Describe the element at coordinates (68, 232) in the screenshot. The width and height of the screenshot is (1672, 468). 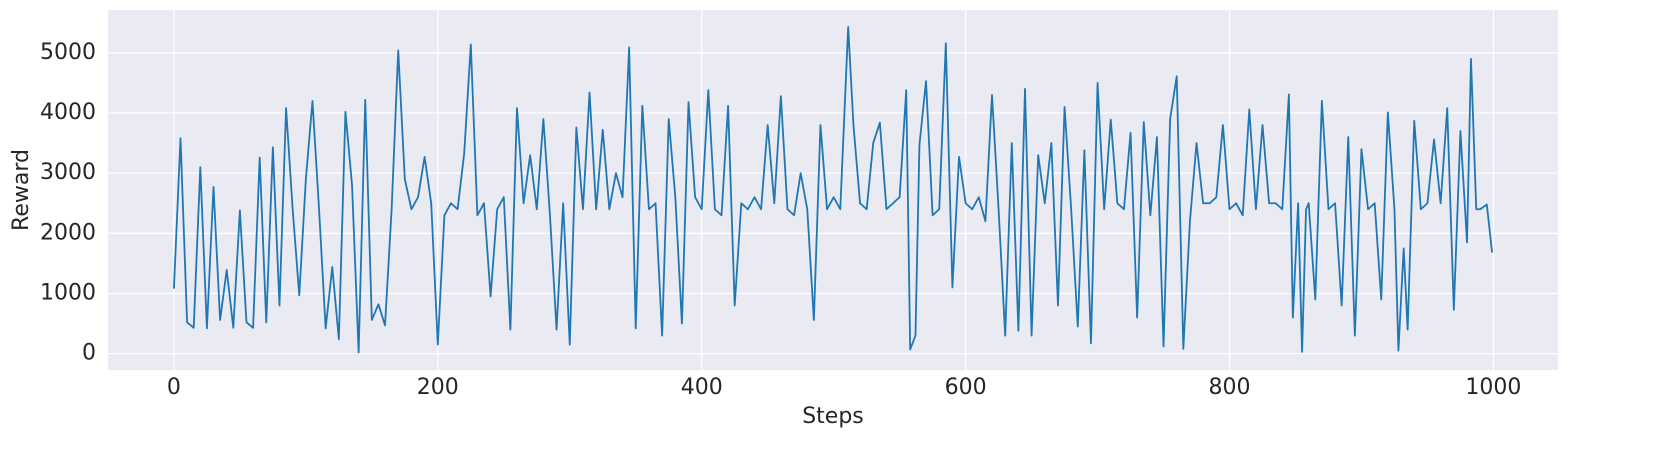
I see `y-tick-label: 2000` at that location.